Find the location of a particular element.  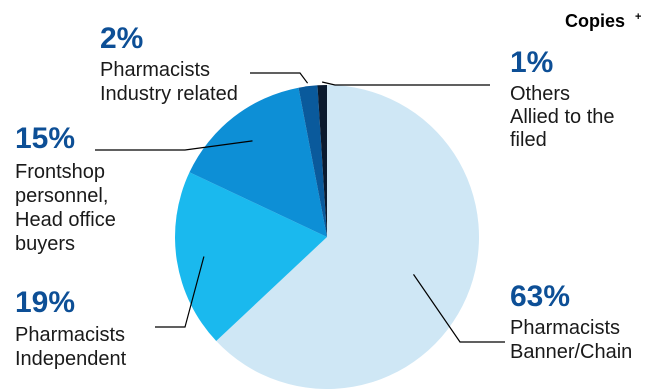

slice-percent-label: 19% is located at coordinates (45, 302).